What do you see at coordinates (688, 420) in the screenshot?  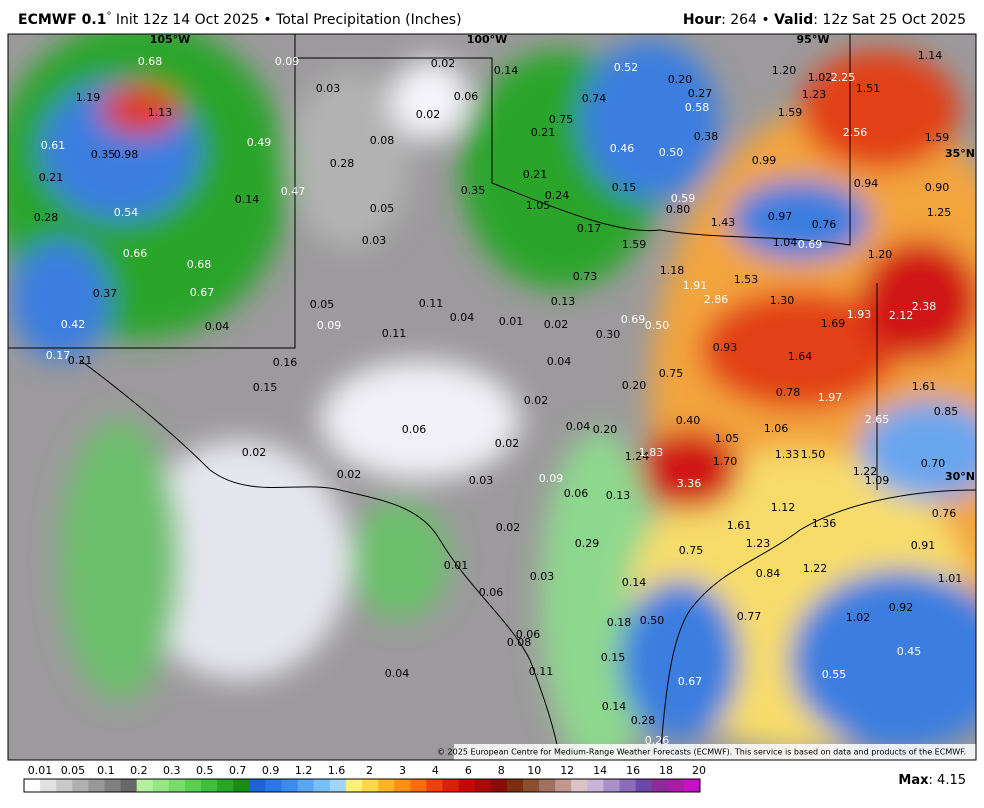 I see `precip-label: 0.40` at bounding box center [688, 420].